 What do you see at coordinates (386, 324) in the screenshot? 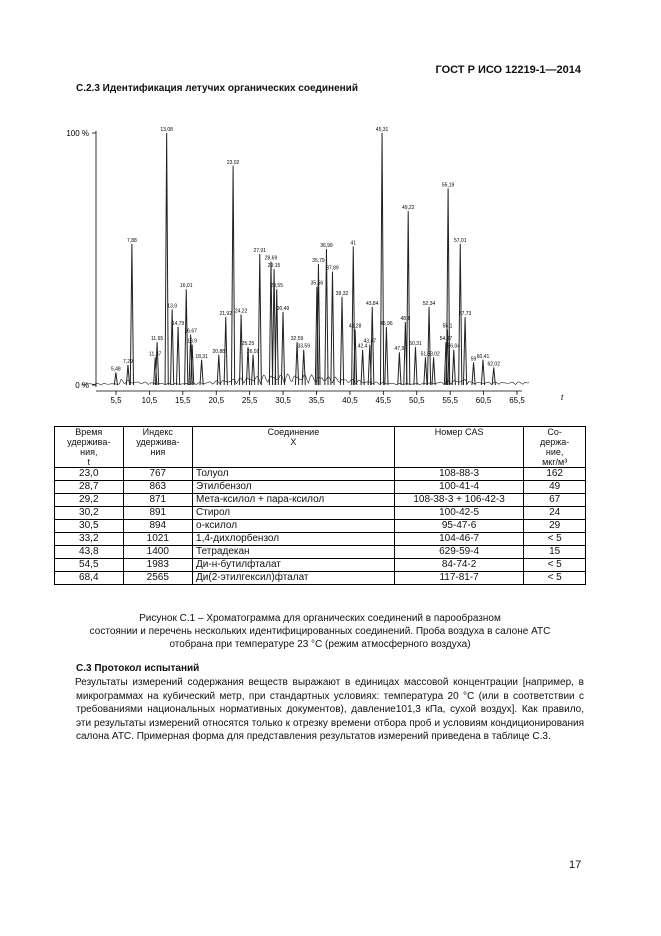
I see `peak-label: 45,96` at bounding box center [386, 324].